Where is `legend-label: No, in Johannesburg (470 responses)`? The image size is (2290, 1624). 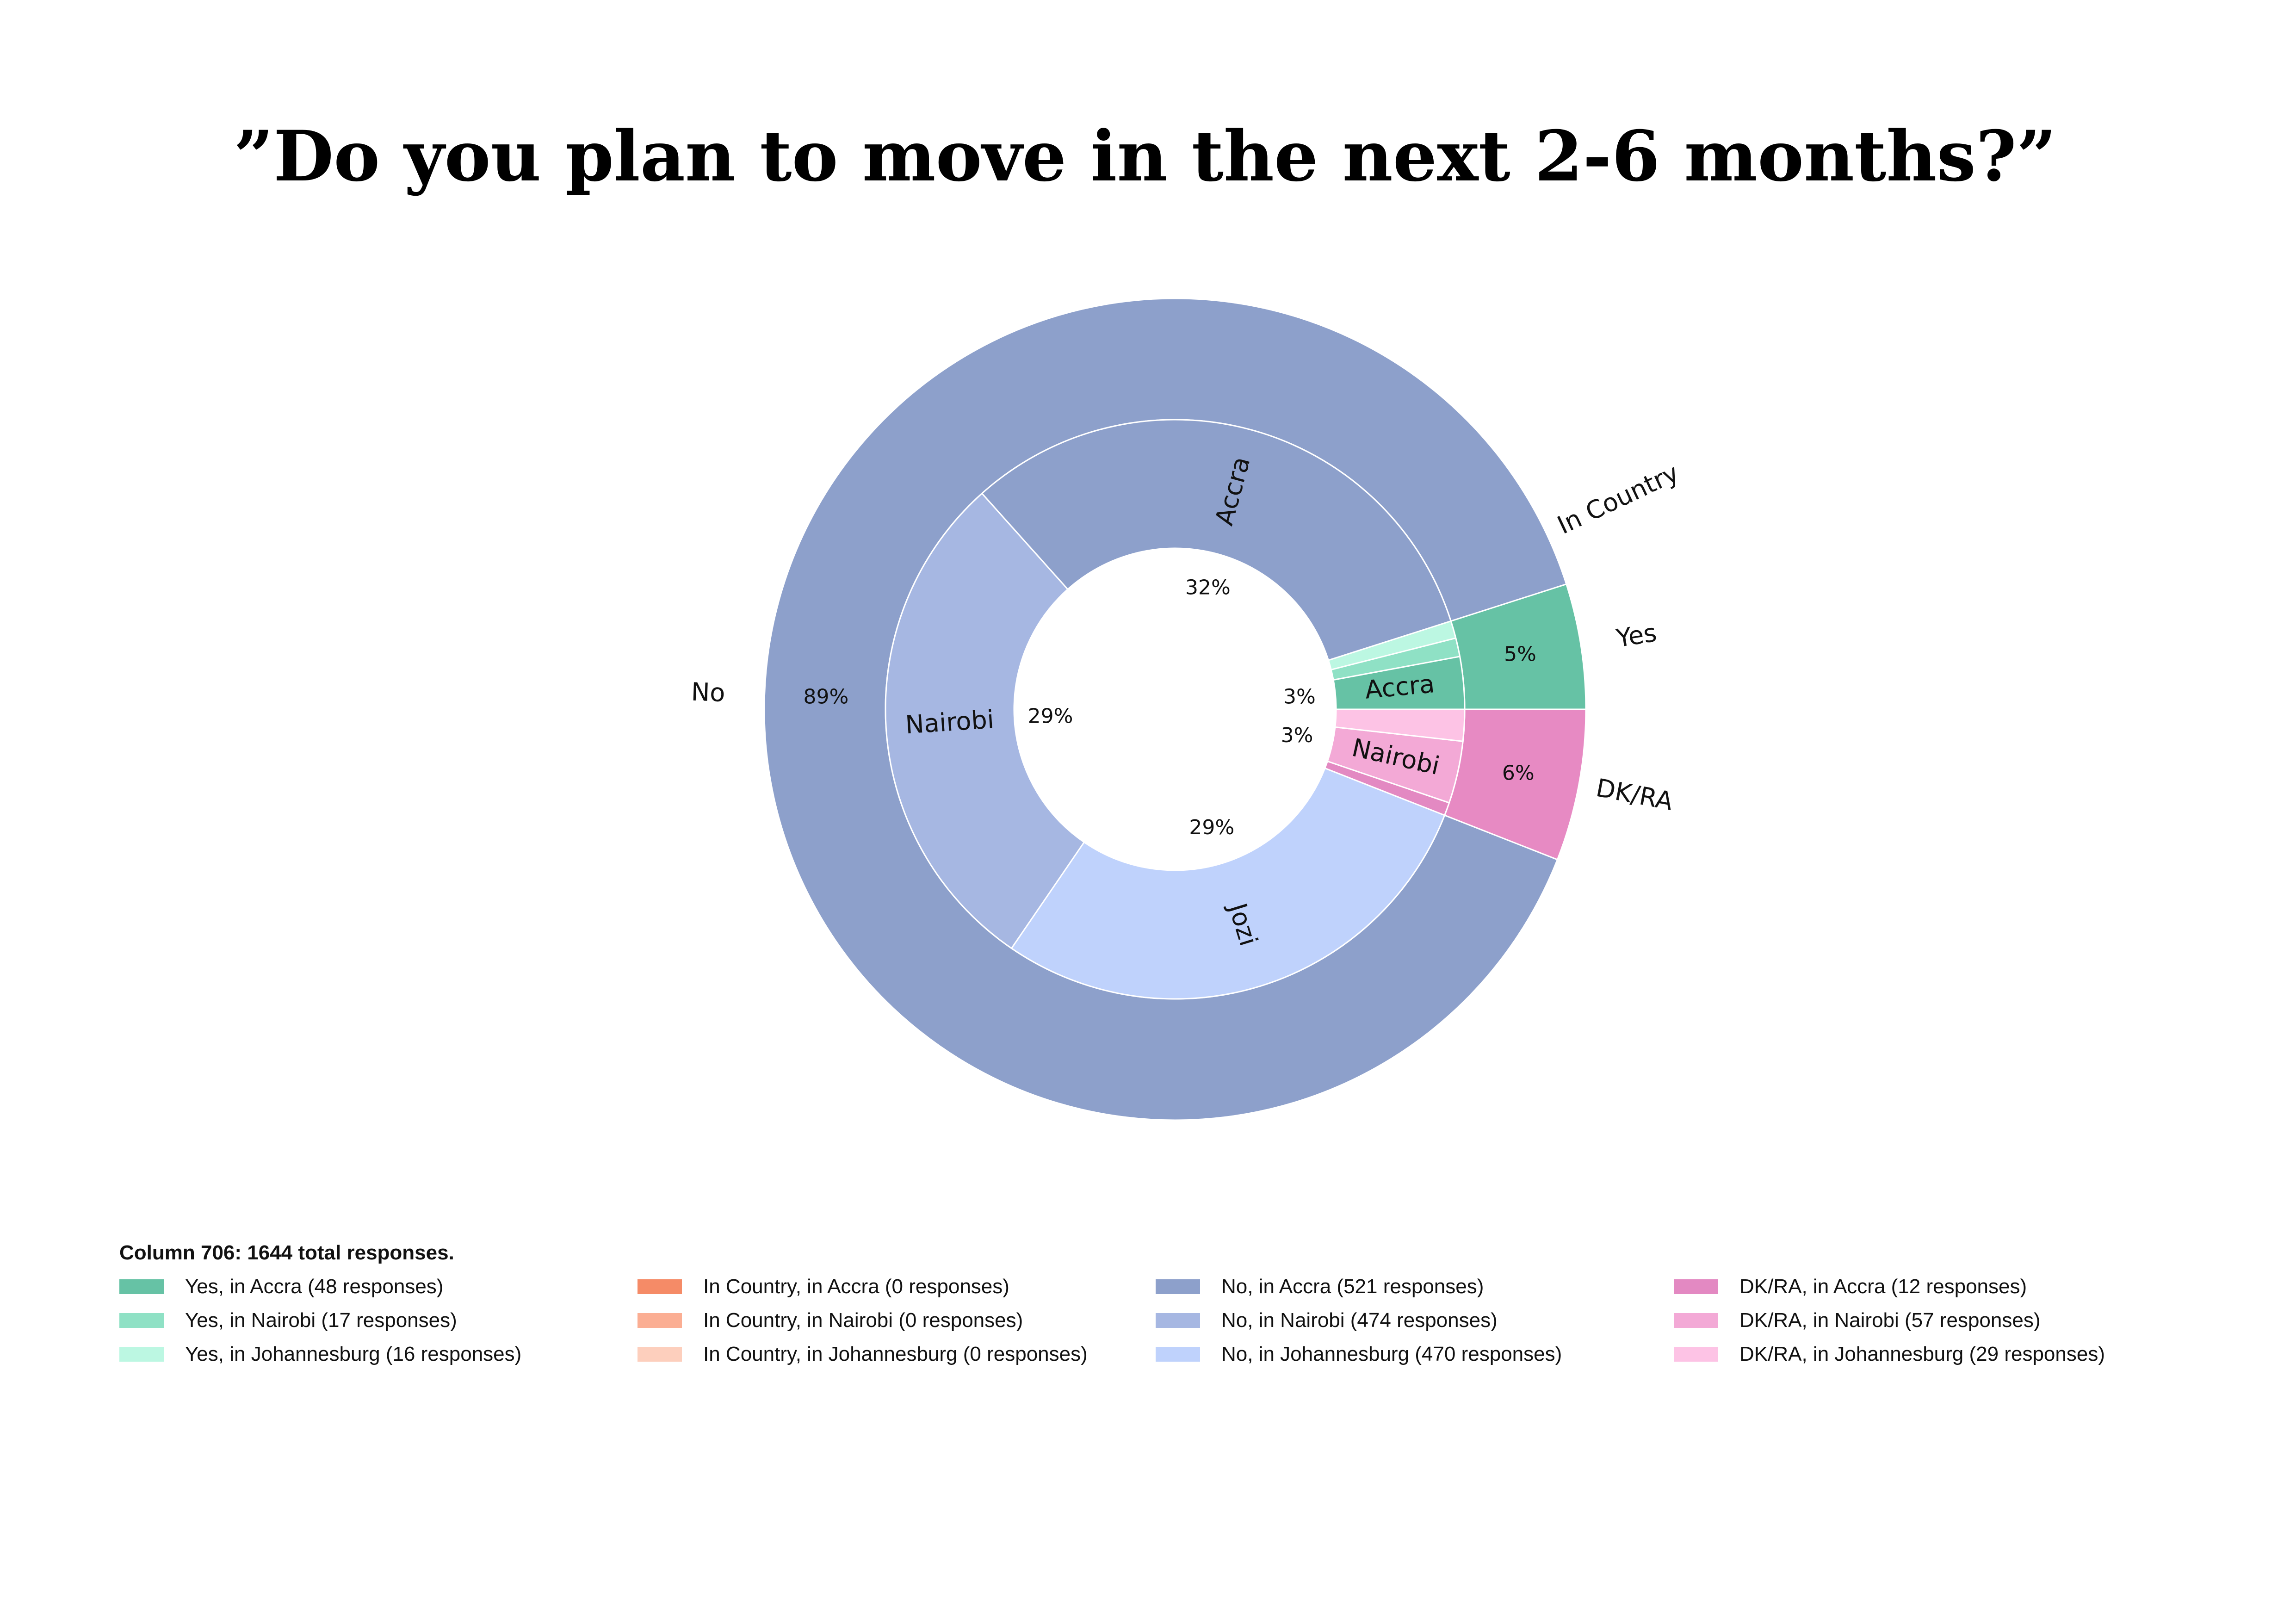 legend-label: No, in Johannesburg (470 responses) is located at coordinates (1391, 1353).